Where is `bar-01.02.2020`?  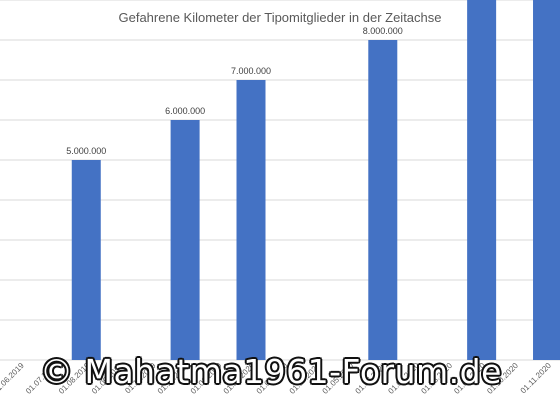
bar-01.02.2020 is located at coordinates (251, 220).